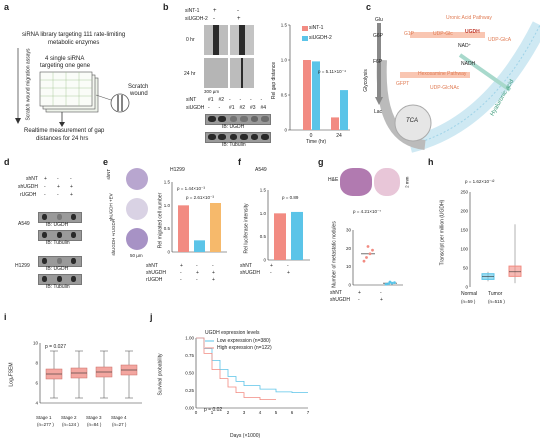 The width and height of the screenshot is (540, 443). Describe the element at coordinates (284, 25) in the screenshot. I see `b-ytick-label-3: 1.5` at that location.